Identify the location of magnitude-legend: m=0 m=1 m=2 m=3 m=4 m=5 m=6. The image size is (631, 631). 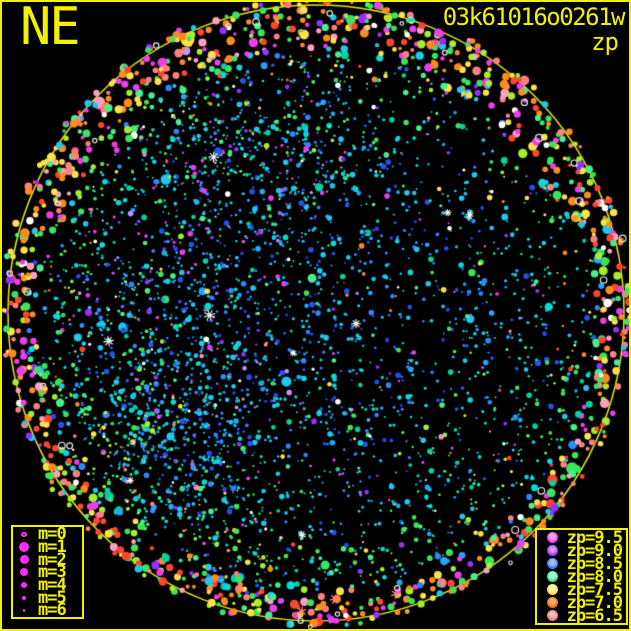
(47, 572).